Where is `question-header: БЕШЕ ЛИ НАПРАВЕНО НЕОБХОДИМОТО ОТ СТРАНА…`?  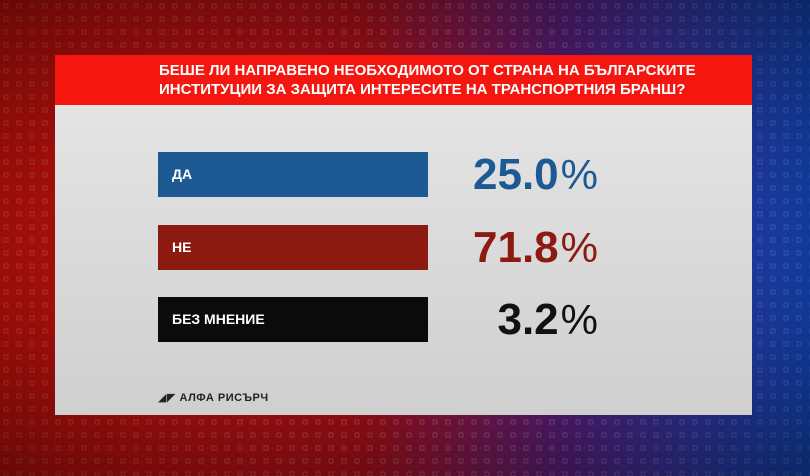
question-header: БЕШЕ ЛИ НАПРАВЕНО НЕОБХОДИМОТО ОТ СТРАНА… is located at coordinates (403, 80).